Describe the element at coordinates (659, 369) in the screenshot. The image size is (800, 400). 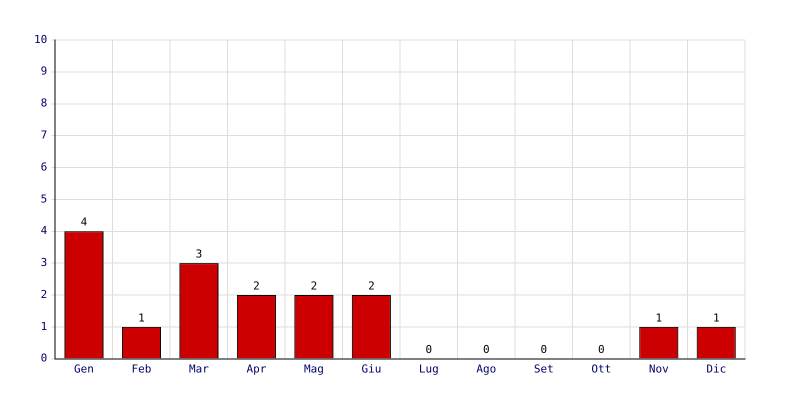
I see `x-tick-label: Nov` at that location.